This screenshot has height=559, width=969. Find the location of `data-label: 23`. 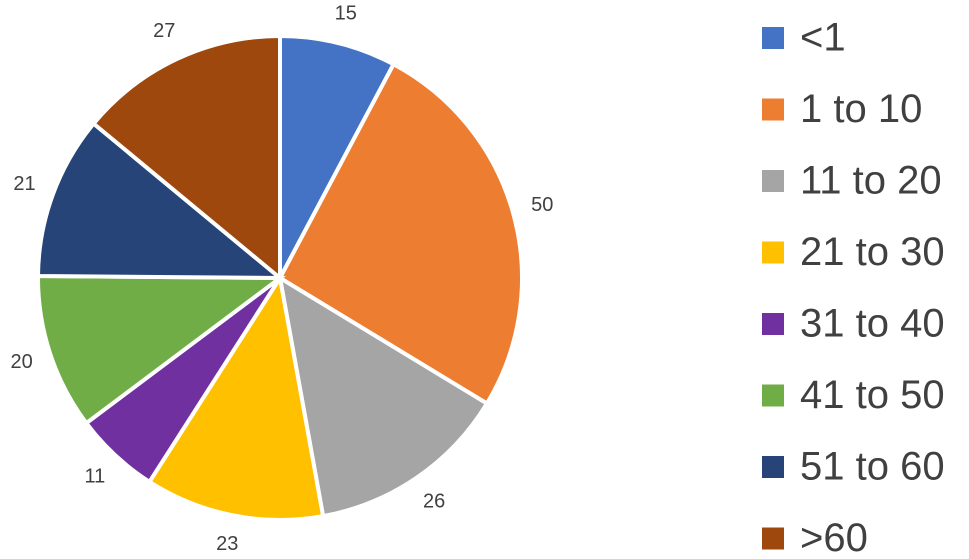

data-label: 23 is located at coordinates (227, 544).